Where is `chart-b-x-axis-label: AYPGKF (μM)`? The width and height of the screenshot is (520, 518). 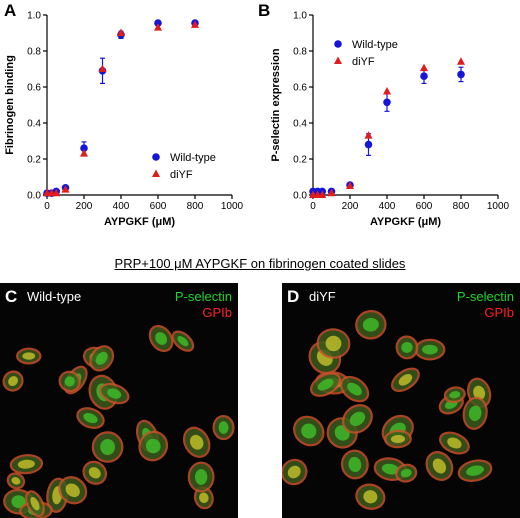
chart-b-x-axis-label: AYPGKF (μM) is located at coordinates (405, 222).